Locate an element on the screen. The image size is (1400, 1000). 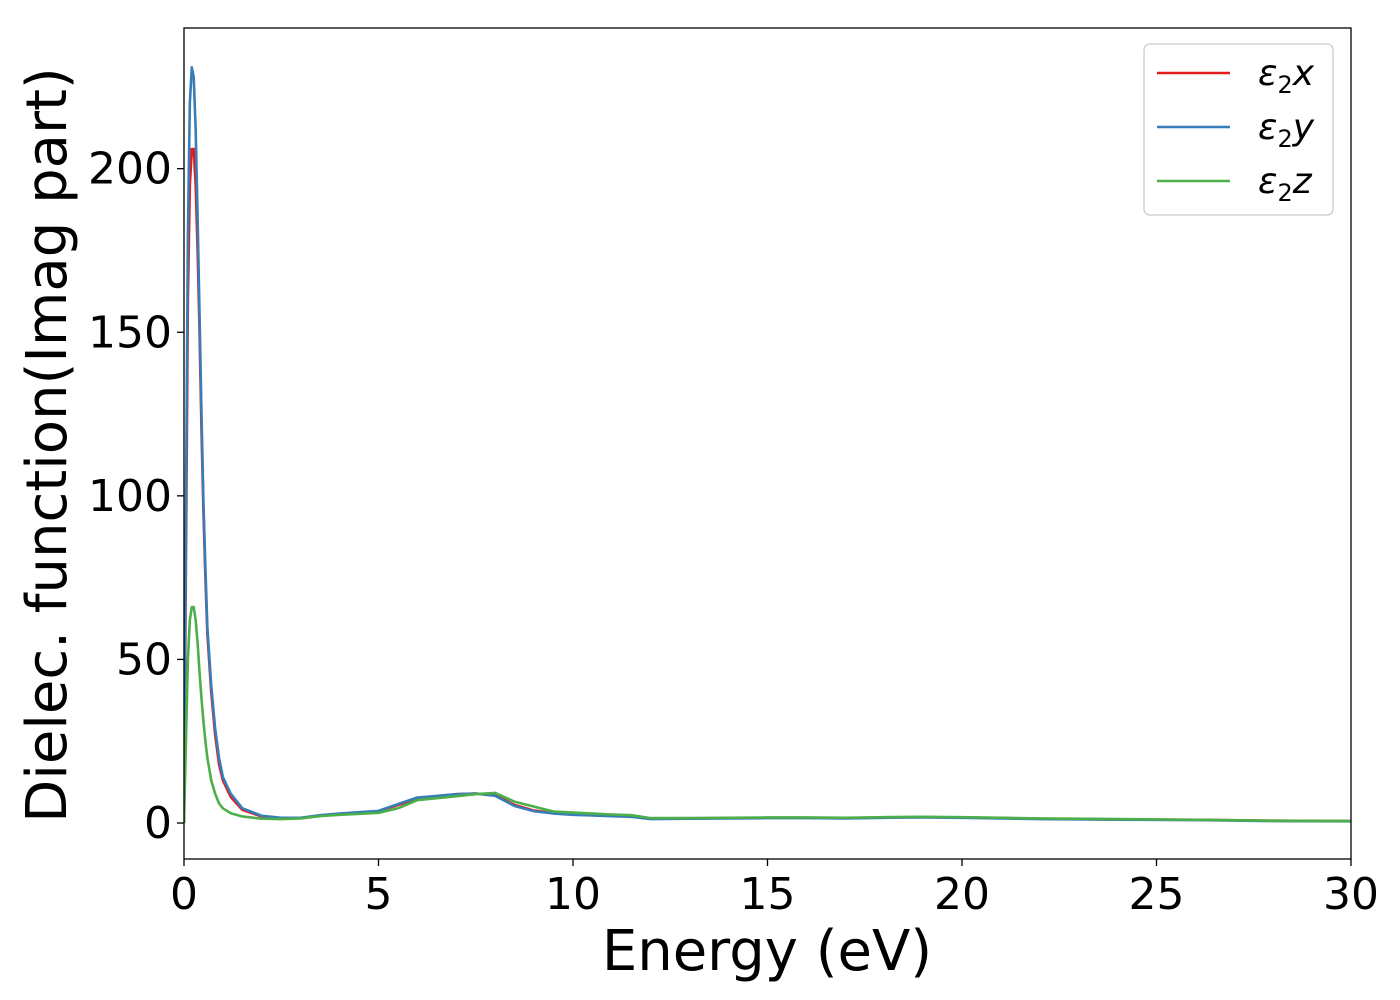
x-tick-label: 15 is located at coordinates (768, 894).